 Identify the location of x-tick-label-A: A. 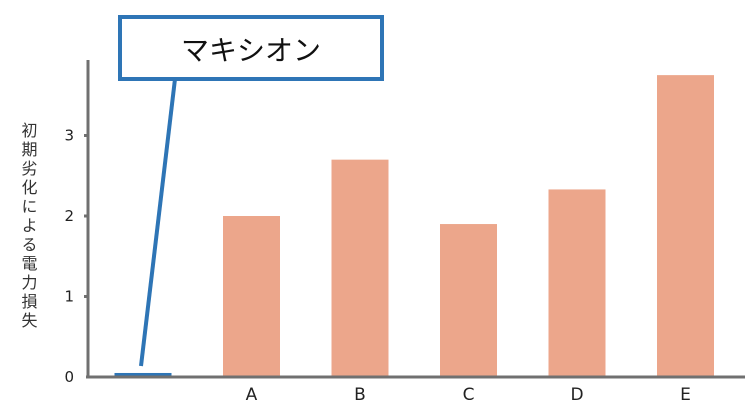
(252, 393).